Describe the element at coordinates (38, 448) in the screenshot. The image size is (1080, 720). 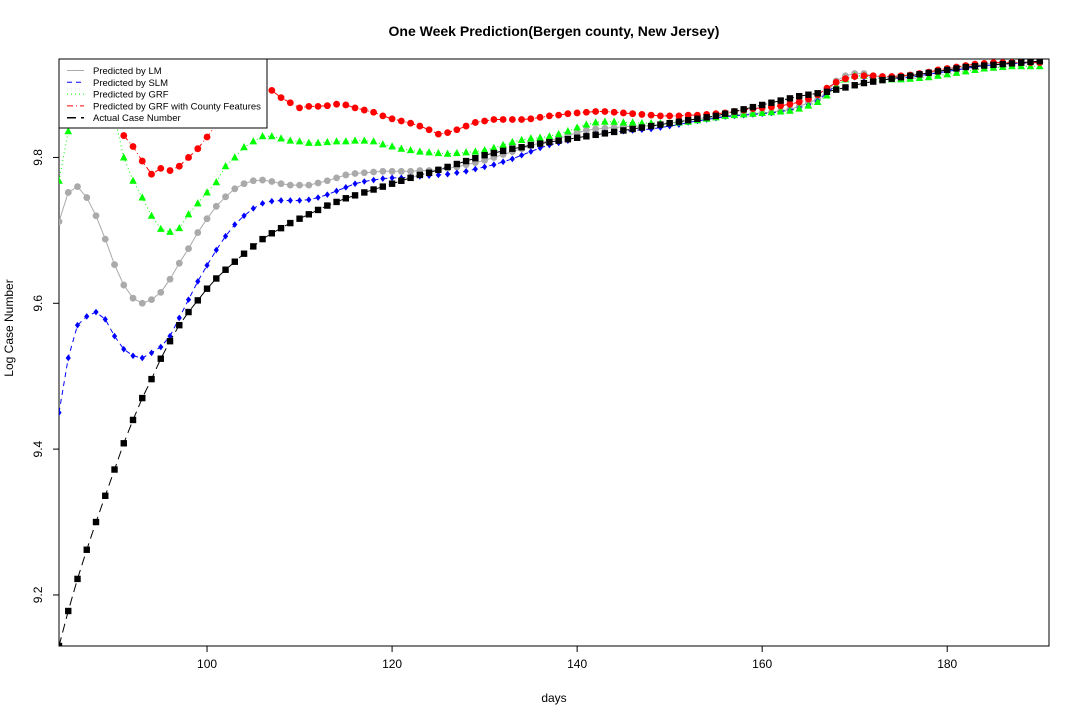
I see `y-tick-label: 9.4` at that location.